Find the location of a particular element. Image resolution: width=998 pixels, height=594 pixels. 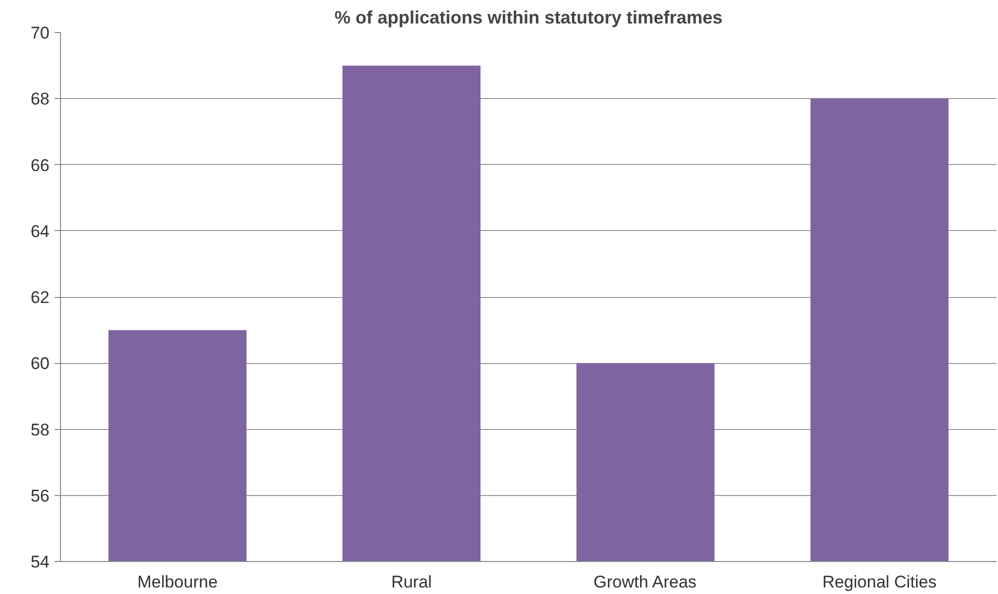

y-tick-label: 70 is located at coordinates (40, 33).